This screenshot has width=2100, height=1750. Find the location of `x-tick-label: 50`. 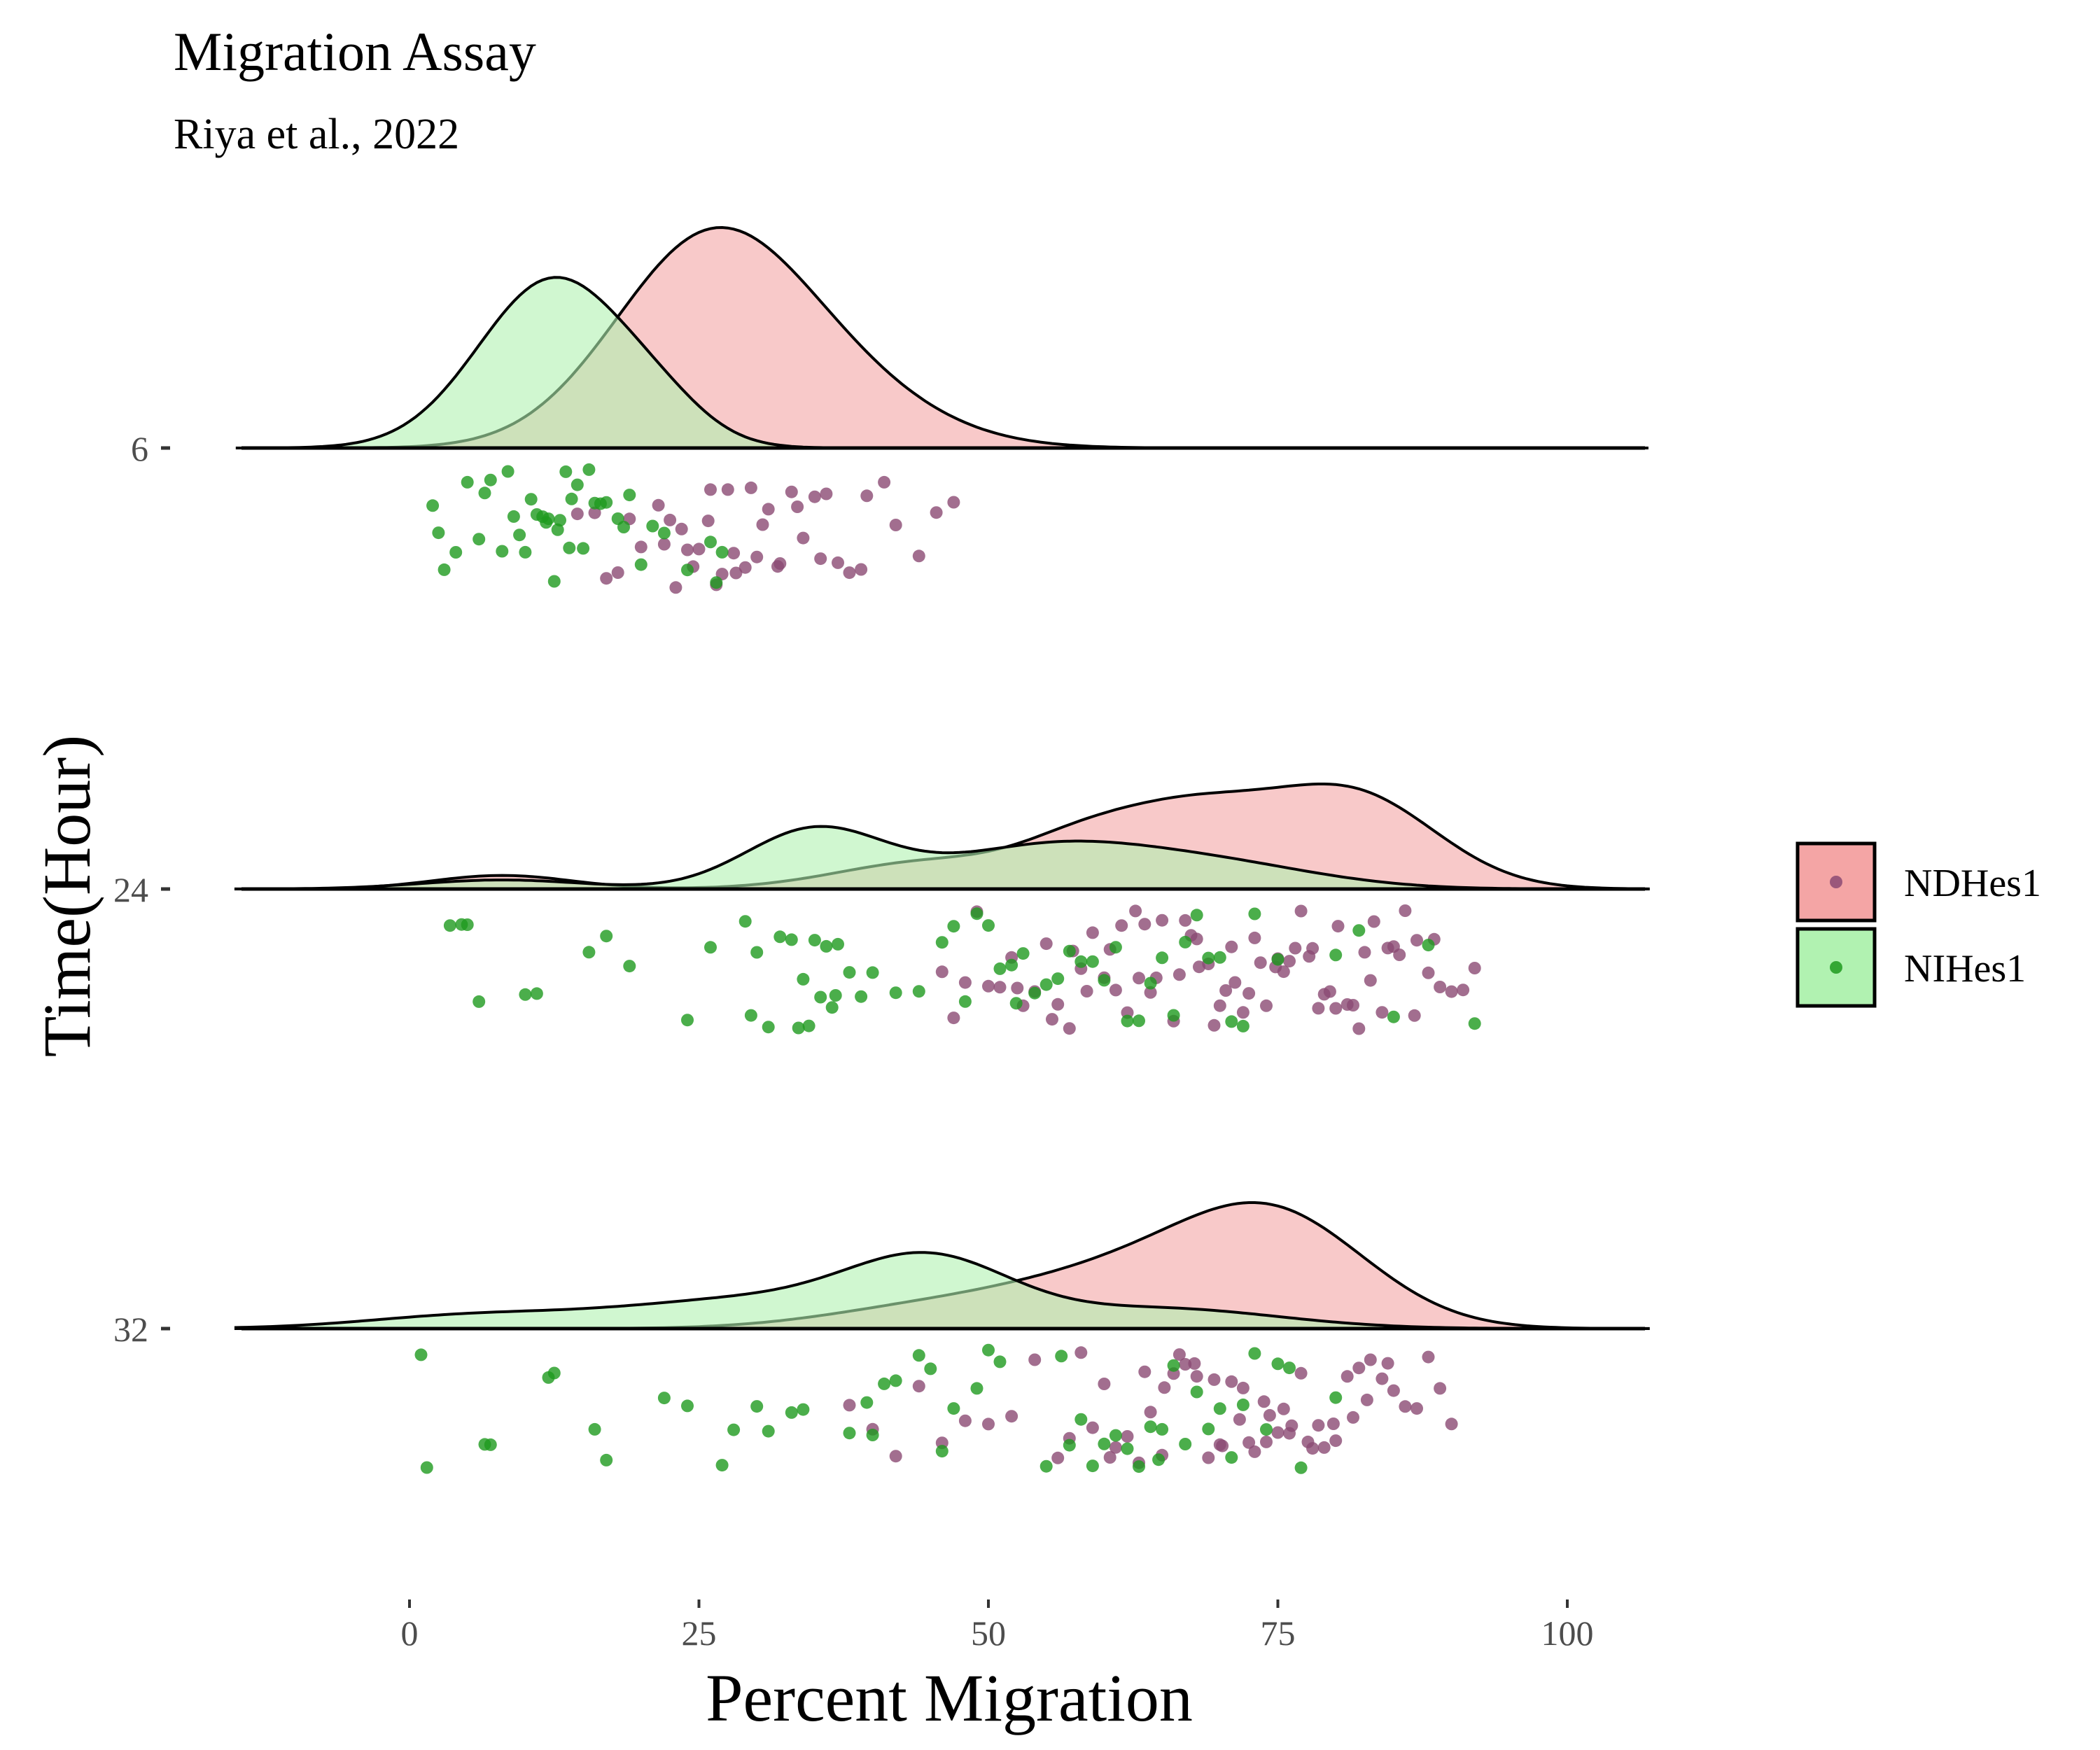

x-tick-label: 50 is located at coordinates (988, 1633).